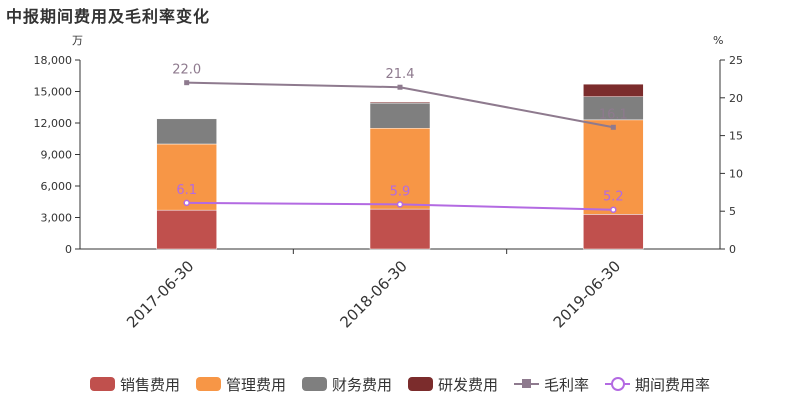  I want to click on data-label: 5.9, so click(400, 191).